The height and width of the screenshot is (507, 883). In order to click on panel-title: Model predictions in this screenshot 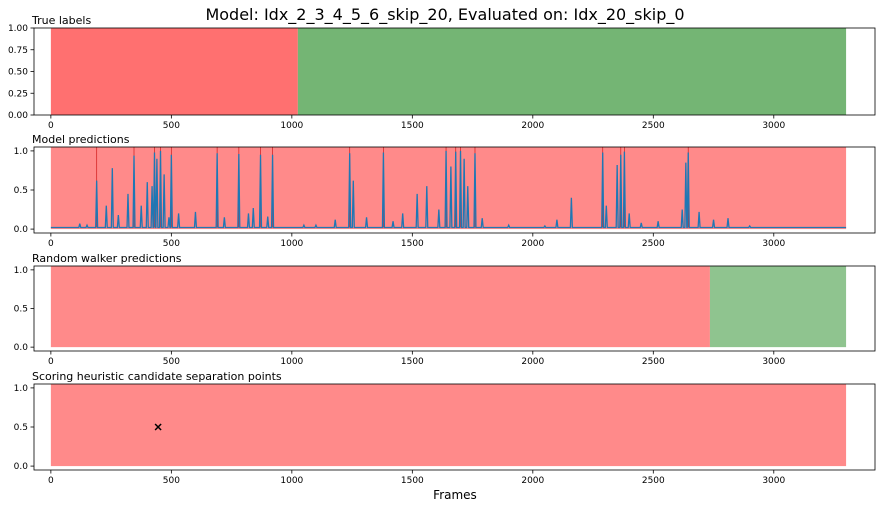, I will do `click(81, 139)`.